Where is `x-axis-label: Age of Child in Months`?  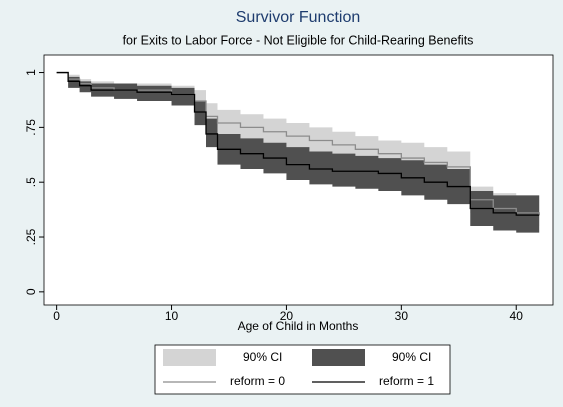
x-axis-label: Age of Child in Months is located at coordinates (298, 326).